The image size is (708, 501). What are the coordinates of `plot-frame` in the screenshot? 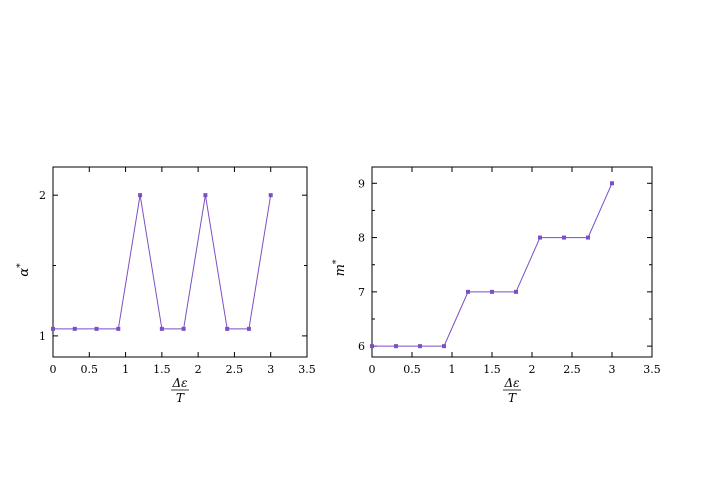 It's located at (180, 262).